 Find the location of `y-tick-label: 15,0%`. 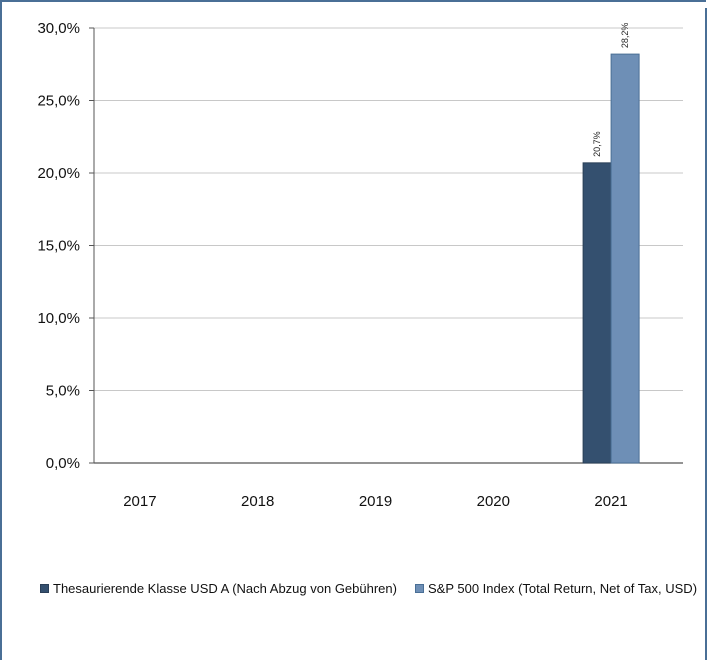

y-tick-label: 15,0% is located at coordinates (58, 246).